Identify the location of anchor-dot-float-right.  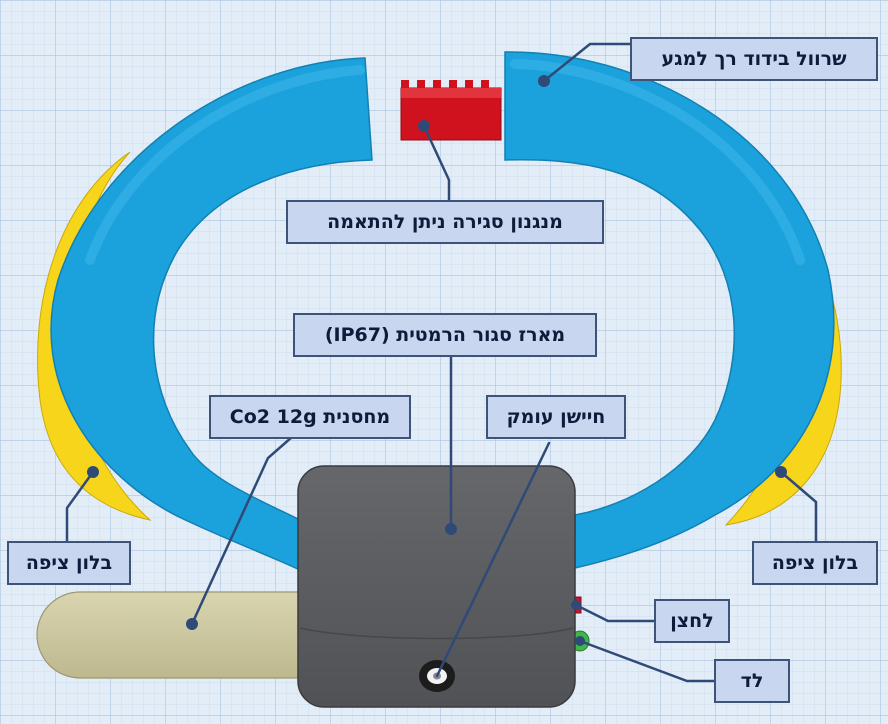
(781, 472).